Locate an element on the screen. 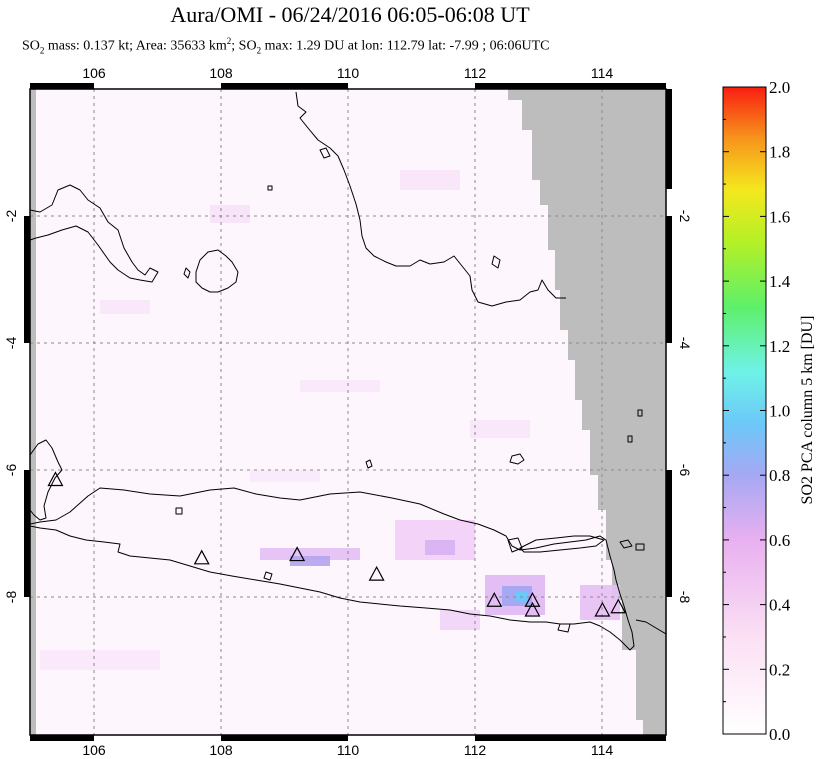 The height and width of the screenshot is (759, 823). colorbar-tick-label: 0.0 is located at coordinates (779, 734).